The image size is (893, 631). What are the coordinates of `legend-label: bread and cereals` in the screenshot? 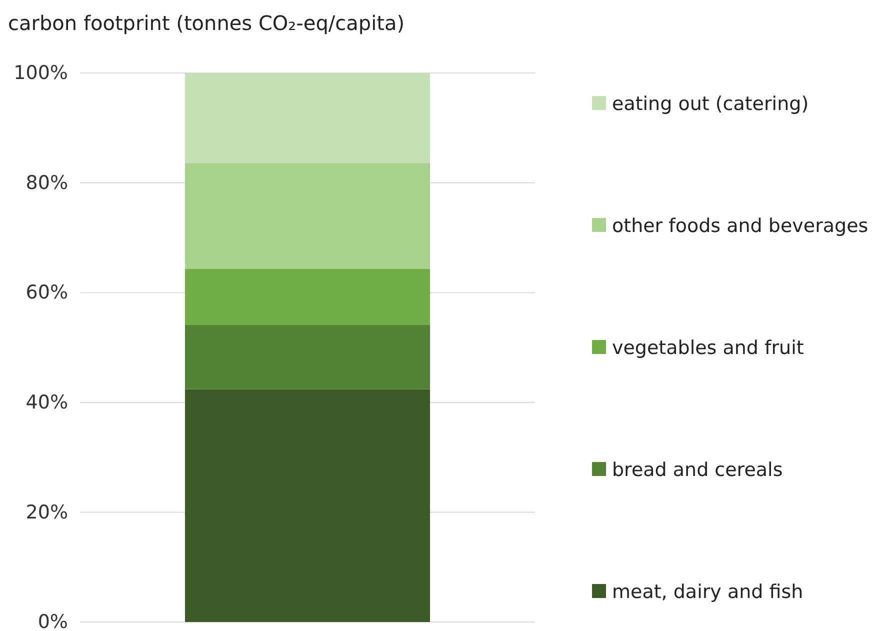 It's located at (697, 470).